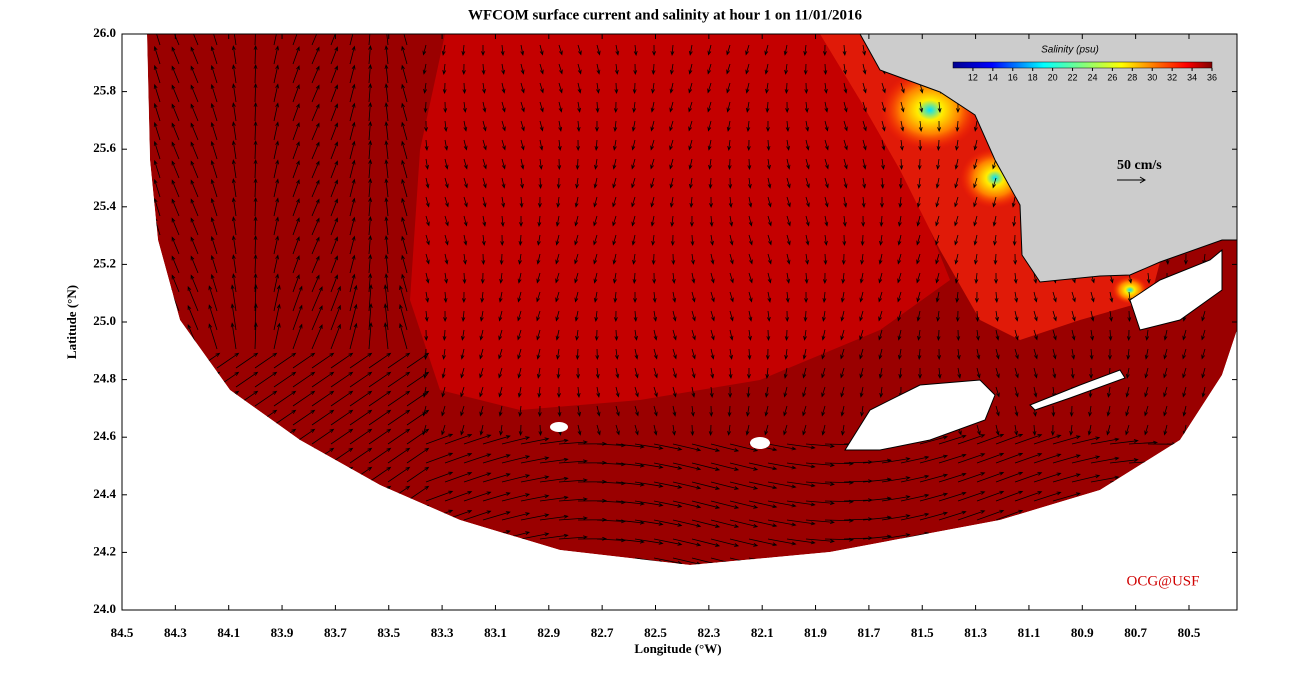 The width and height of the screenshot is (1289, 677). What do you see at coordinates (1013, 77) in the screenshot?
I see `colorbar-tick-label: 16` at bounding box center [1013, 77].